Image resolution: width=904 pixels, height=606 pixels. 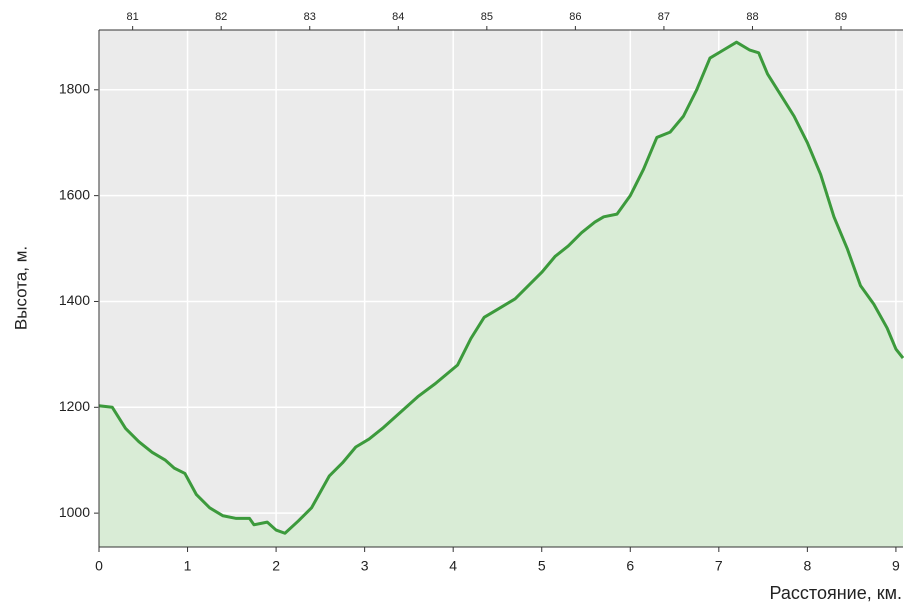 What do you see at coordinates (74, 194) in the screenshot?
I see `y-tick-label: 1600` at bounding box center [74, 194].